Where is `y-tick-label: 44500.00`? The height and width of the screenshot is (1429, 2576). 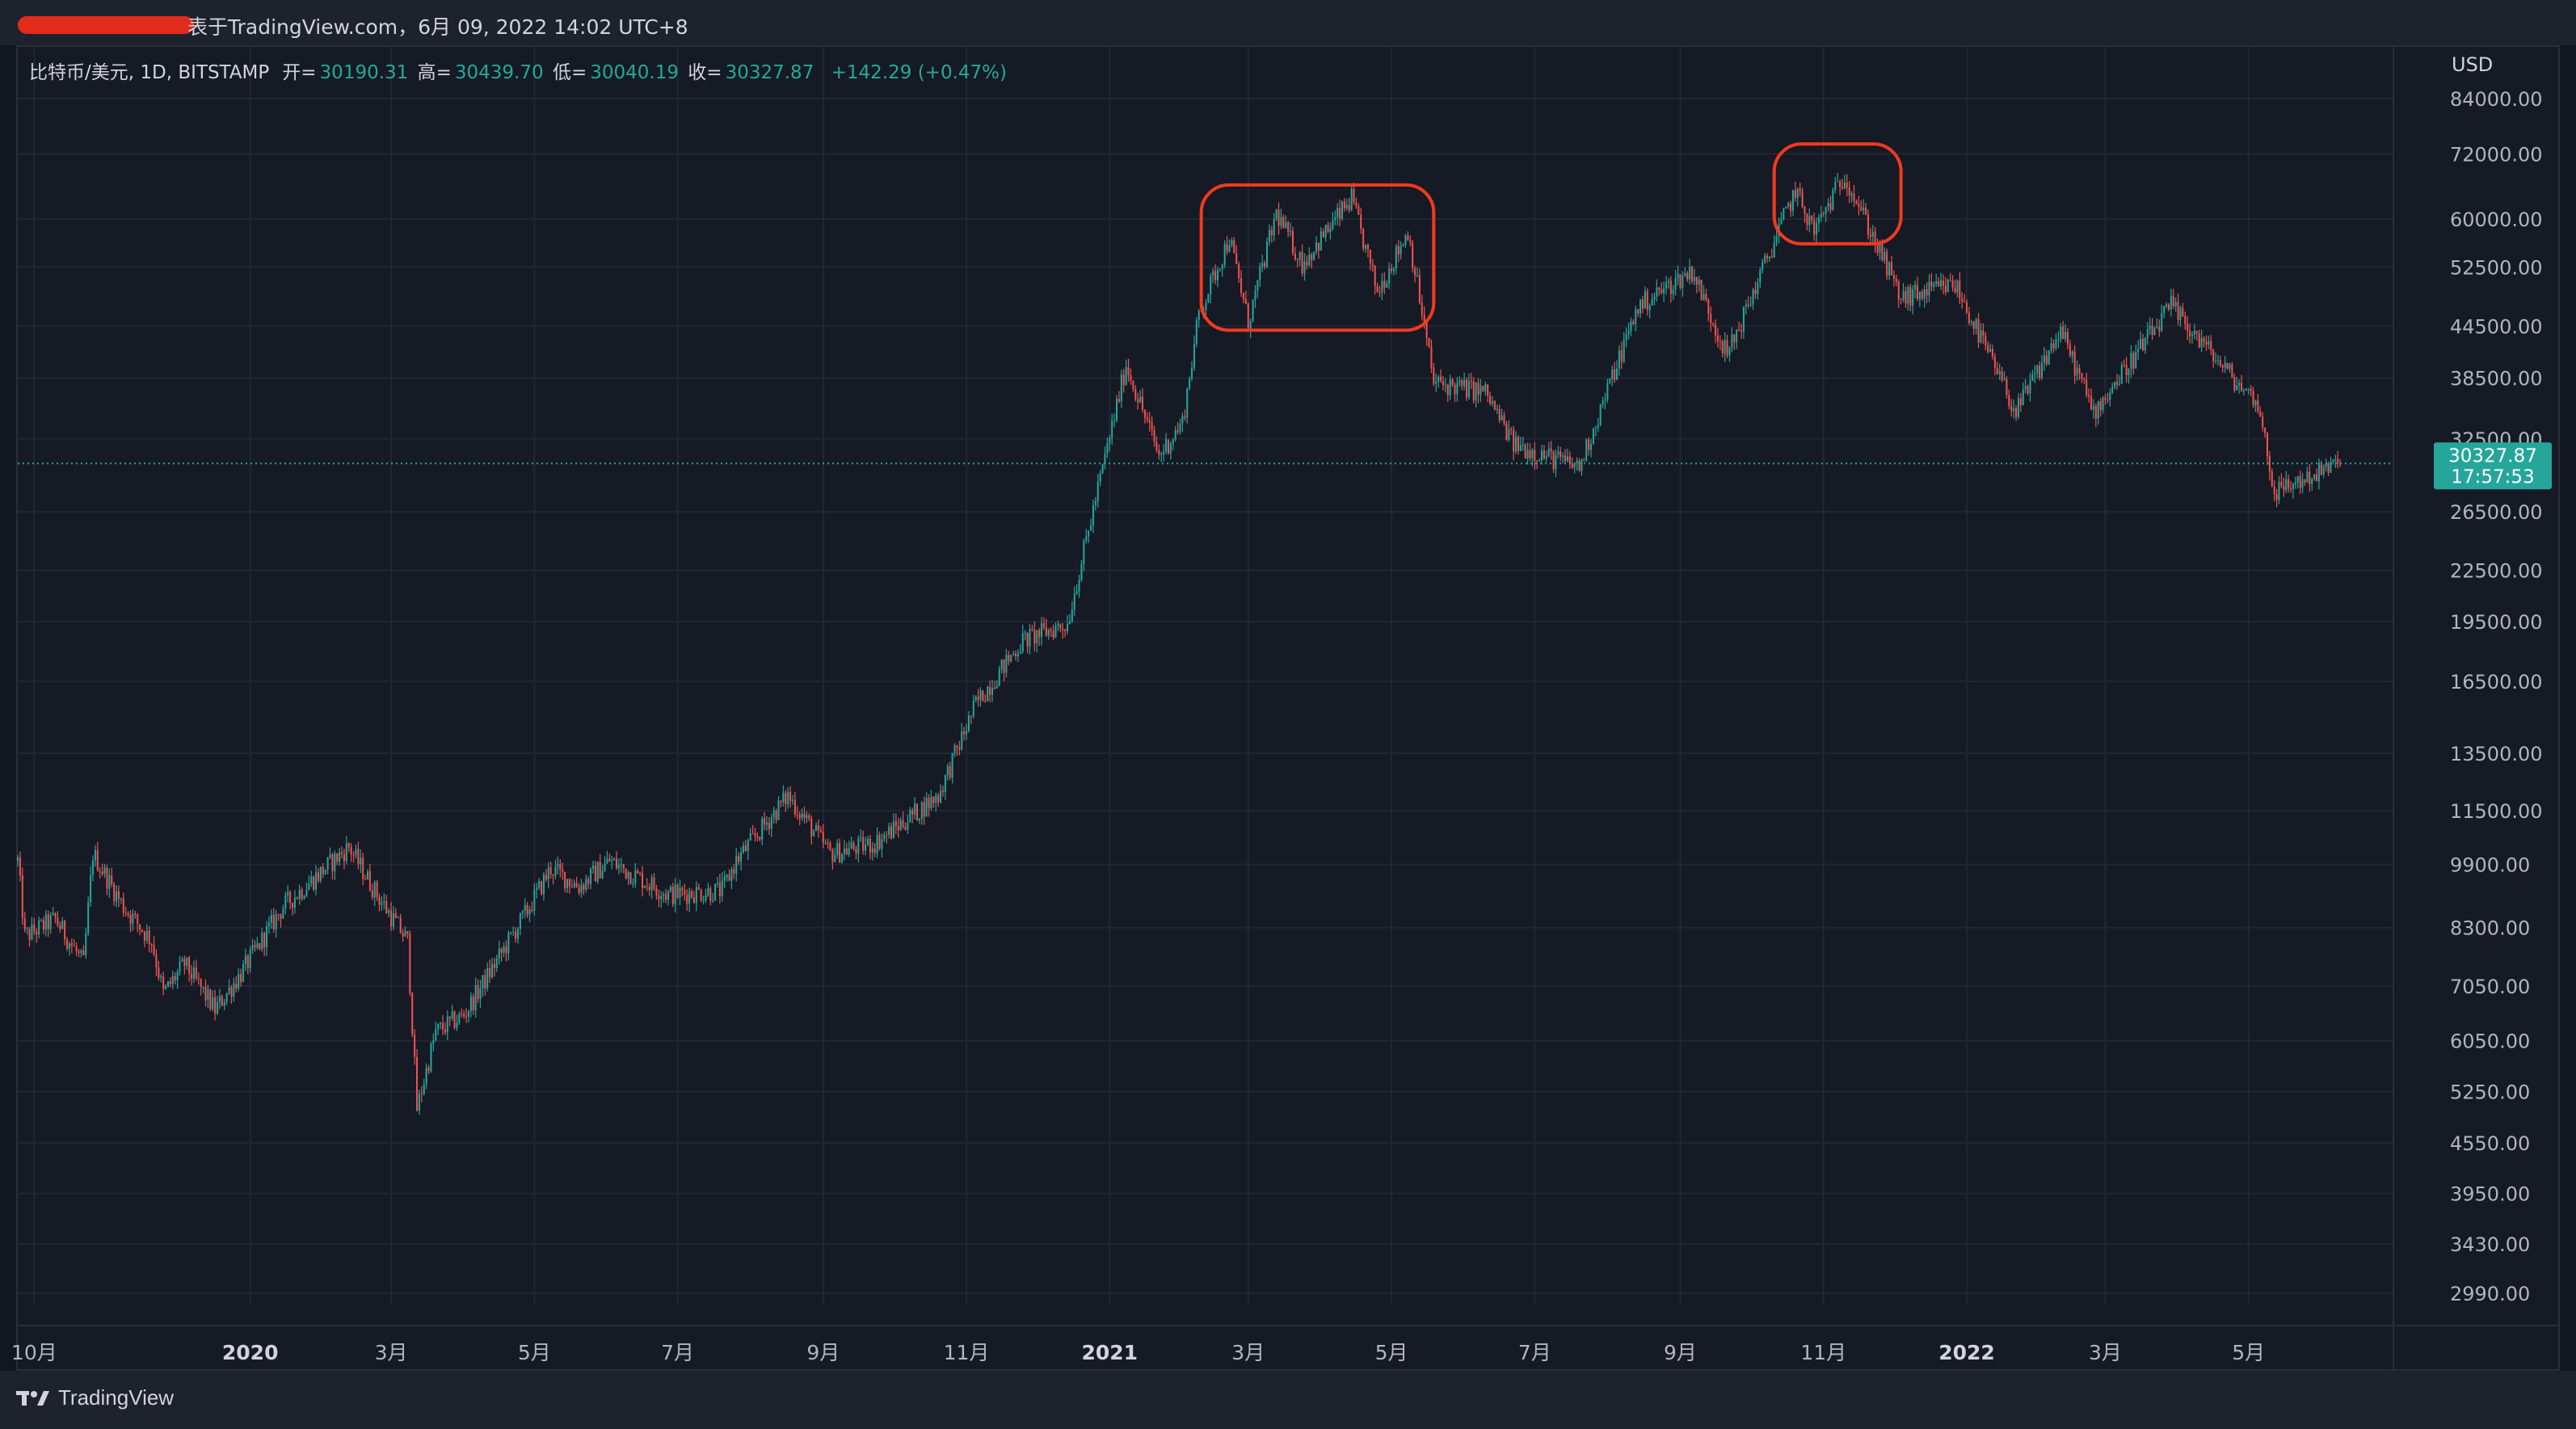 y-tick-label: 44500.00 is located at coordinates (2496, 327).